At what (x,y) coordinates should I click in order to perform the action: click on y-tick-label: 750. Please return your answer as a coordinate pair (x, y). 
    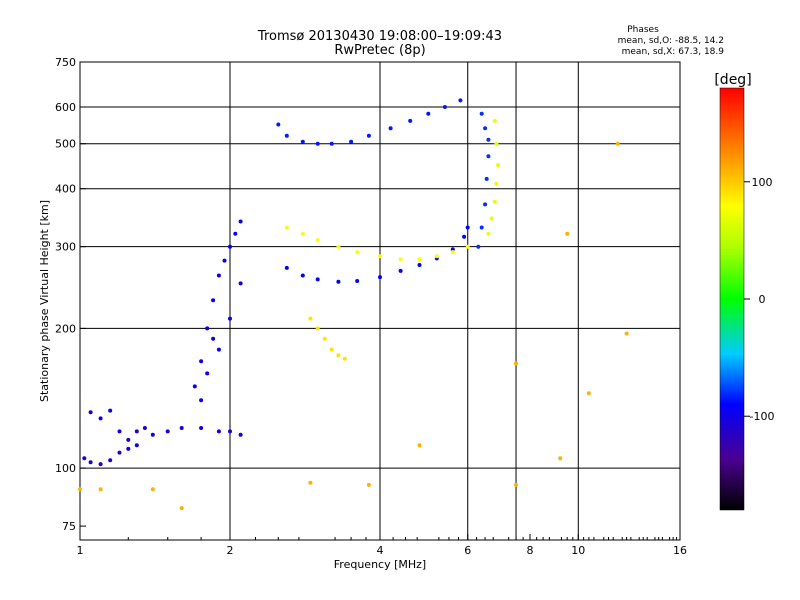
    Looking at the image, I should click on (65, 62).